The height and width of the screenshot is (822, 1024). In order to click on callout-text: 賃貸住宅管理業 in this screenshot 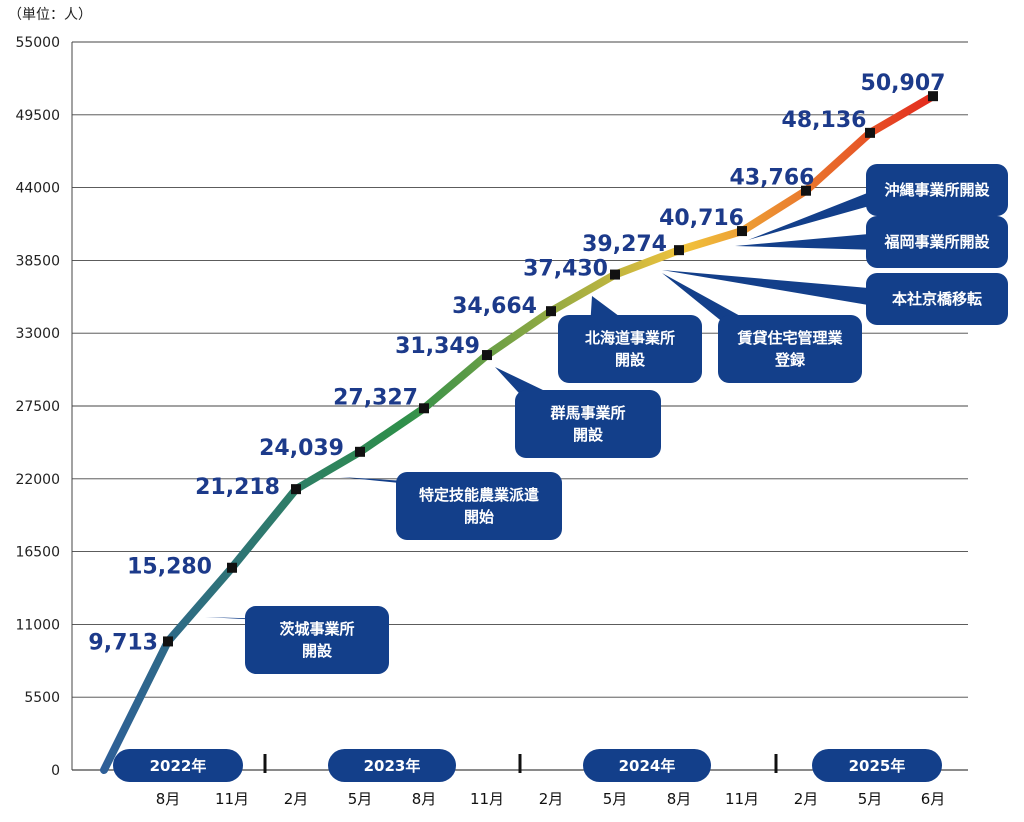, I will do `click(789, 338)`.